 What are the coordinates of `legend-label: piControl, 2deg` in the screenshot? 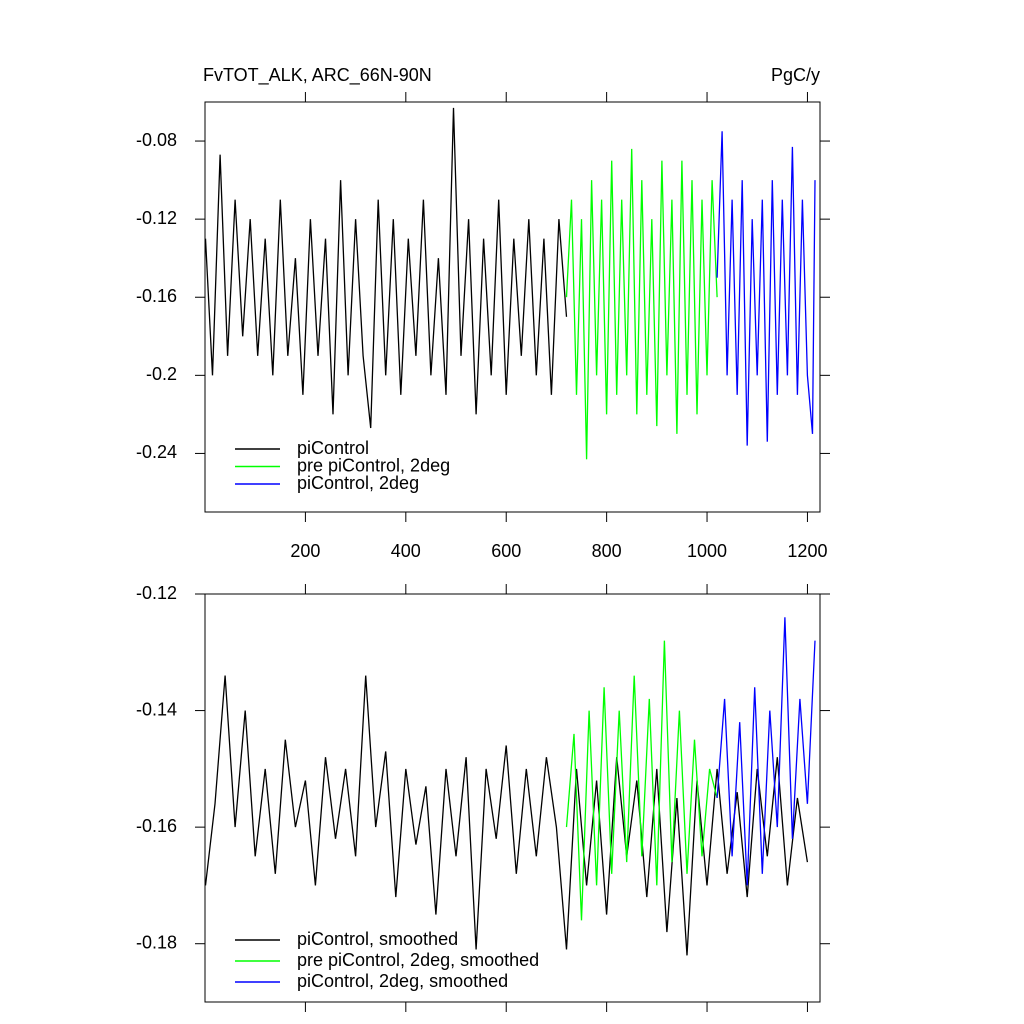 It's located at (358, 483).